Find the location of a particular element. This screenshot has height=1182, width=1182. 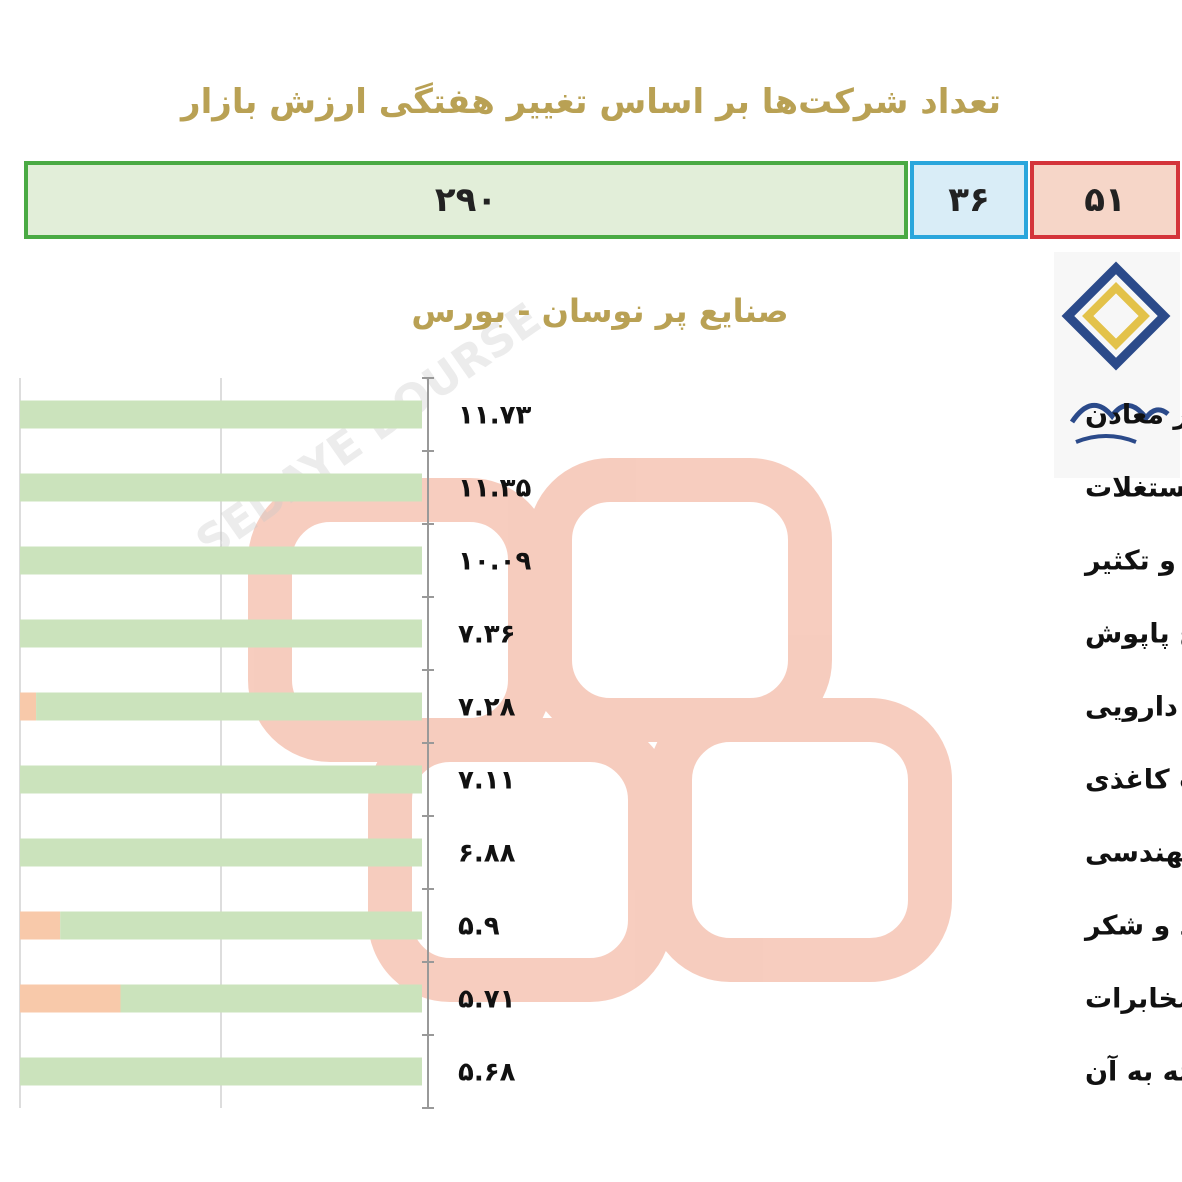

category-label: دباغی، پرداخت چرم و ساخت انواع پاپوش is located at coordinates (1133, 634).